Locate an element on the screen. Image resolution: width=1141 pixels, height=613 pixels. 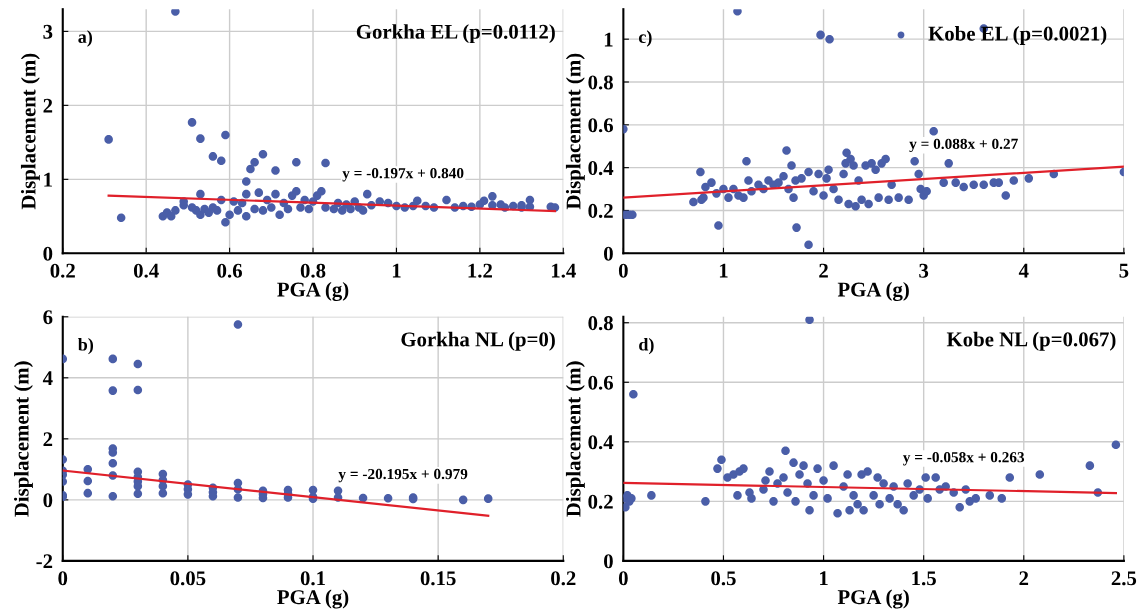
x-tick-label: 0.5 is located at coordinates (723, 578).